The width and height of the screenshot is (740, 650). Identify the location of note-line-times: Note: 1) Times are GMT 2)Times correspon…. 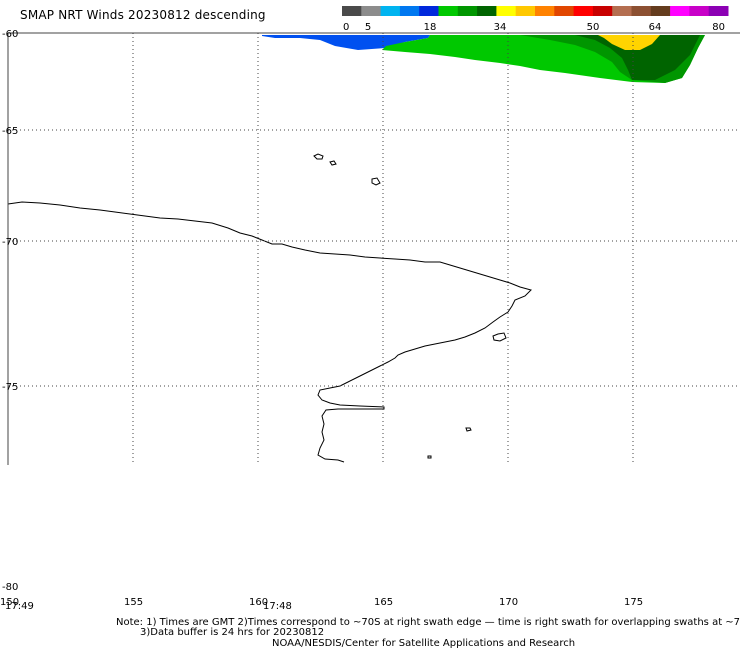
(428, 622).